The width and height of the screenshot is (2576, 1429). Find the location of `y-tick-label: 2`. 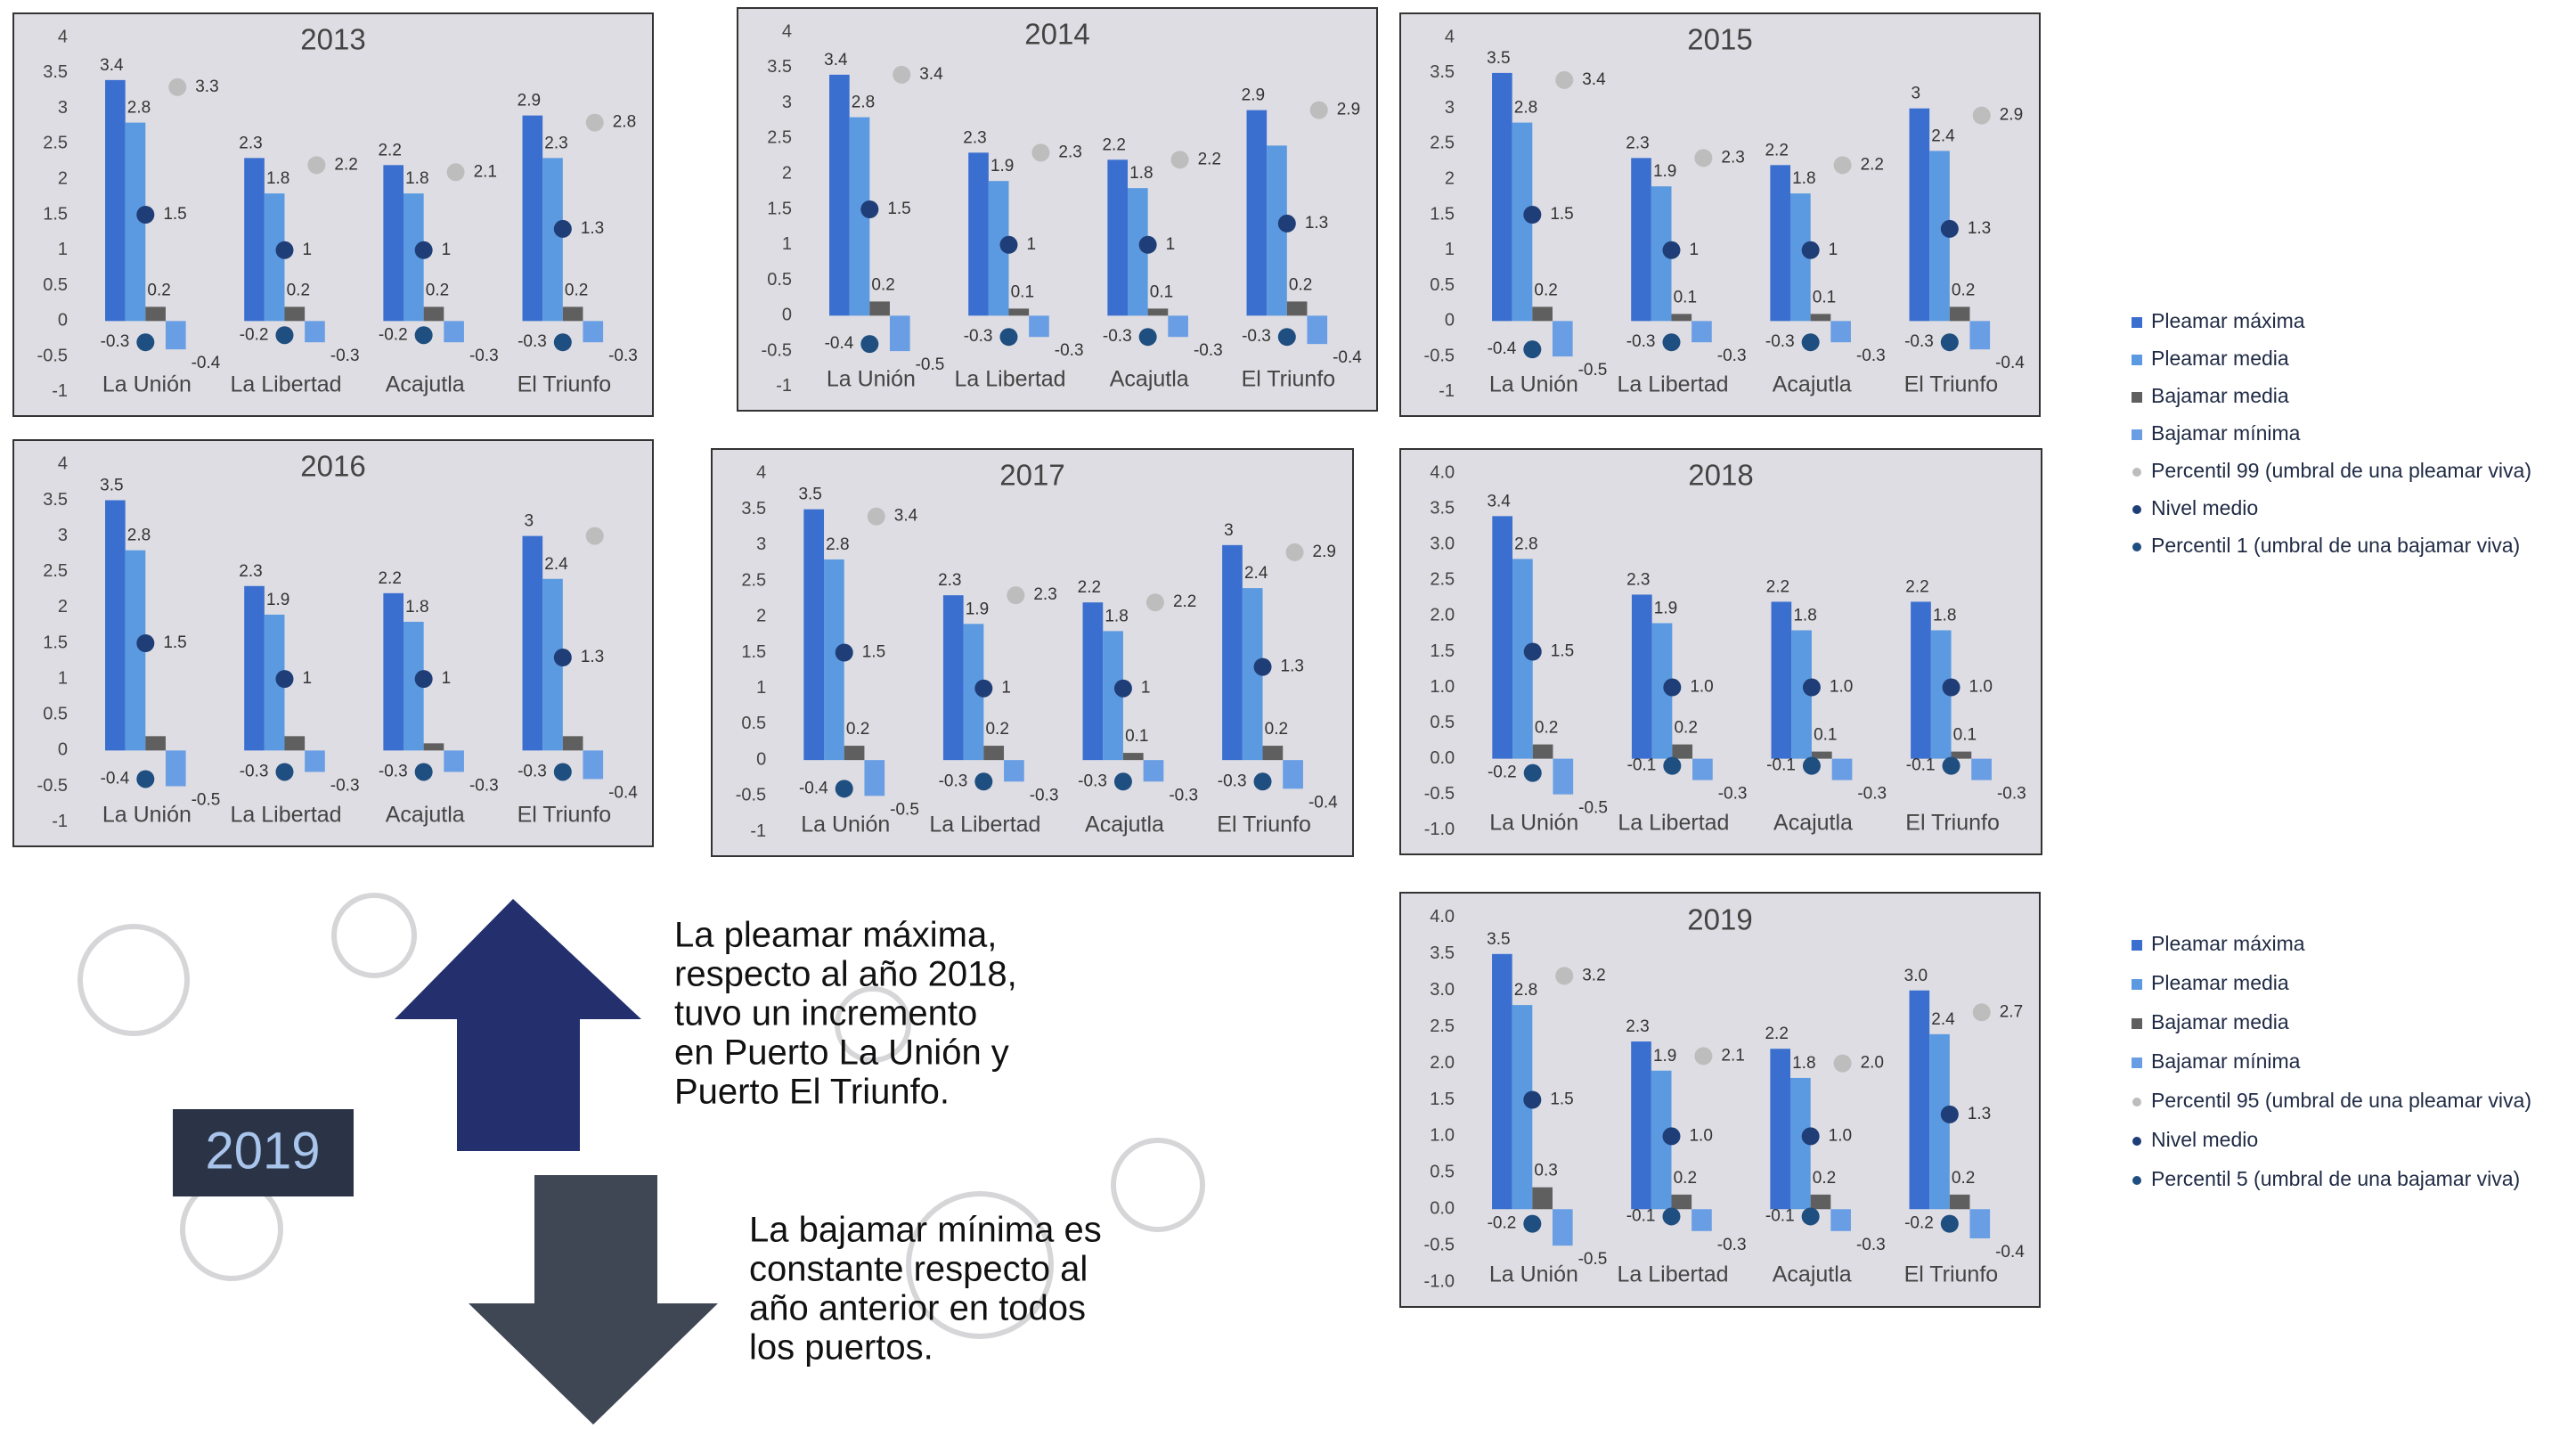

y-tick-label: 2 is located at coordinates (761, 616).